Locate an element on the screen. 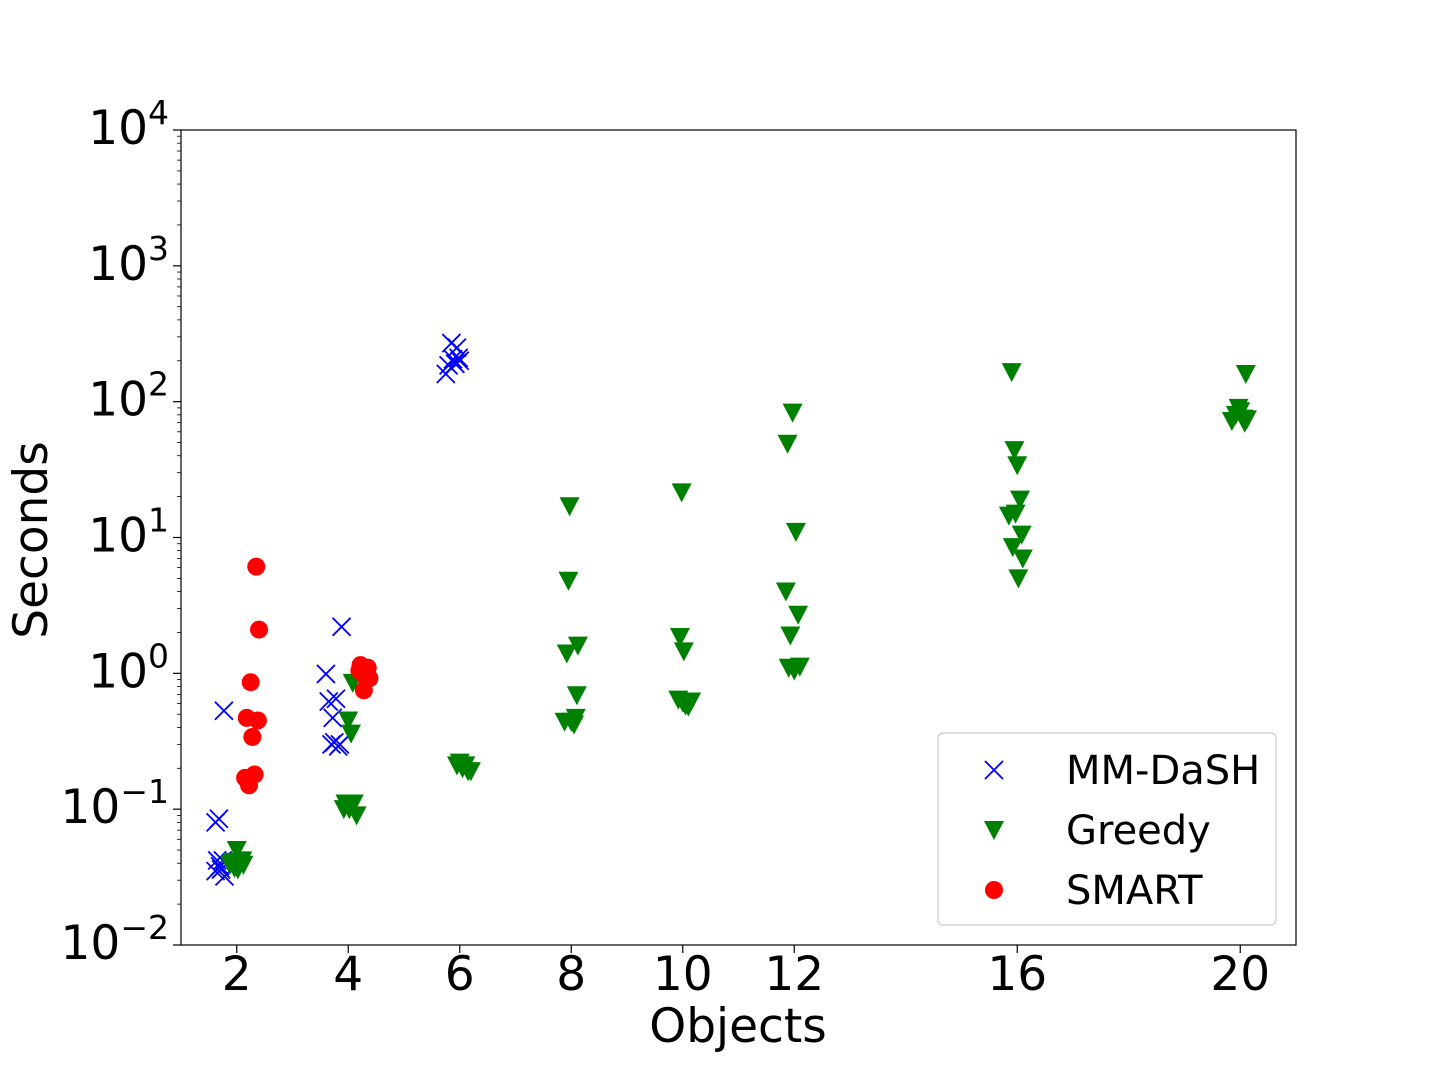 This screenshot has height=1080, width=1440. legend-marker-circle is located at coordinates (994, 890).